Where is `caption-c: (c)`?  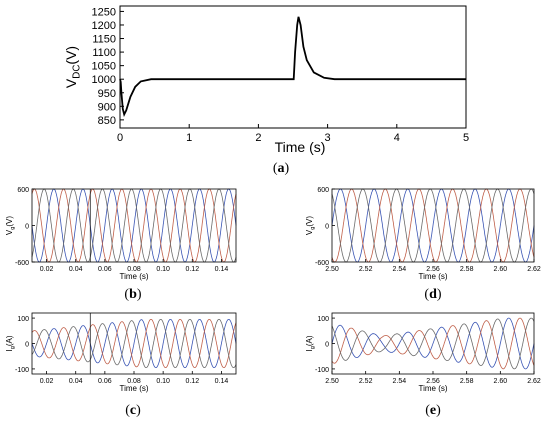 caption-c: (c) is located at coordinates (133, 410).